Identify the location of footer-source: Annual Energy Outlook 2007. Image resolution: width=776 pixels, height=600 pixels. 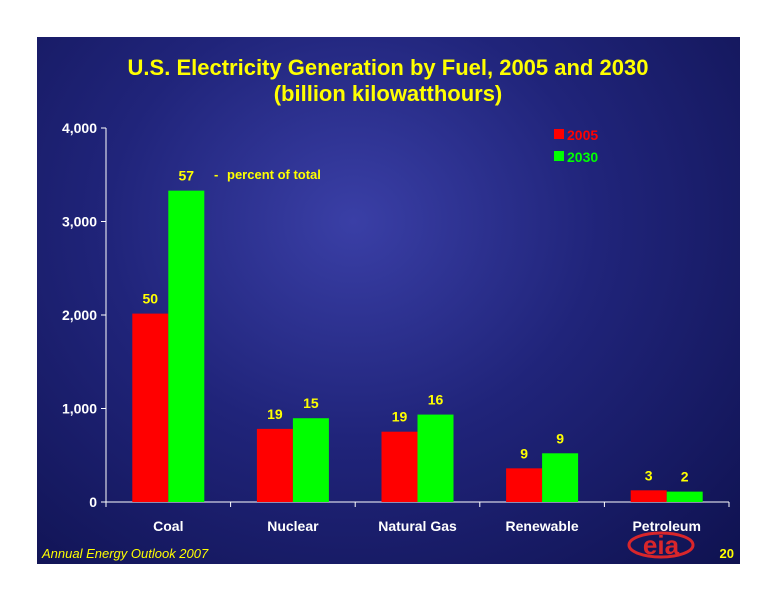
(125, 553).